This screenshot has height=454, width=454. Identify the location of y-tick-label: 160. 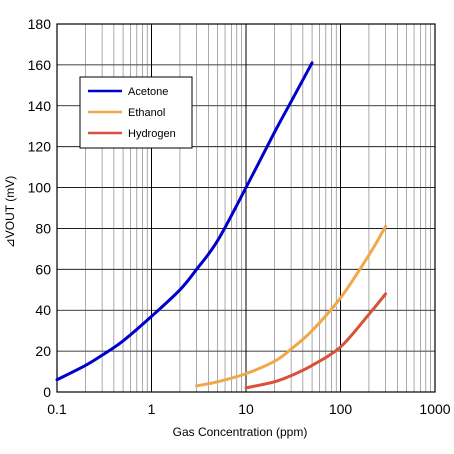
(40, 65).